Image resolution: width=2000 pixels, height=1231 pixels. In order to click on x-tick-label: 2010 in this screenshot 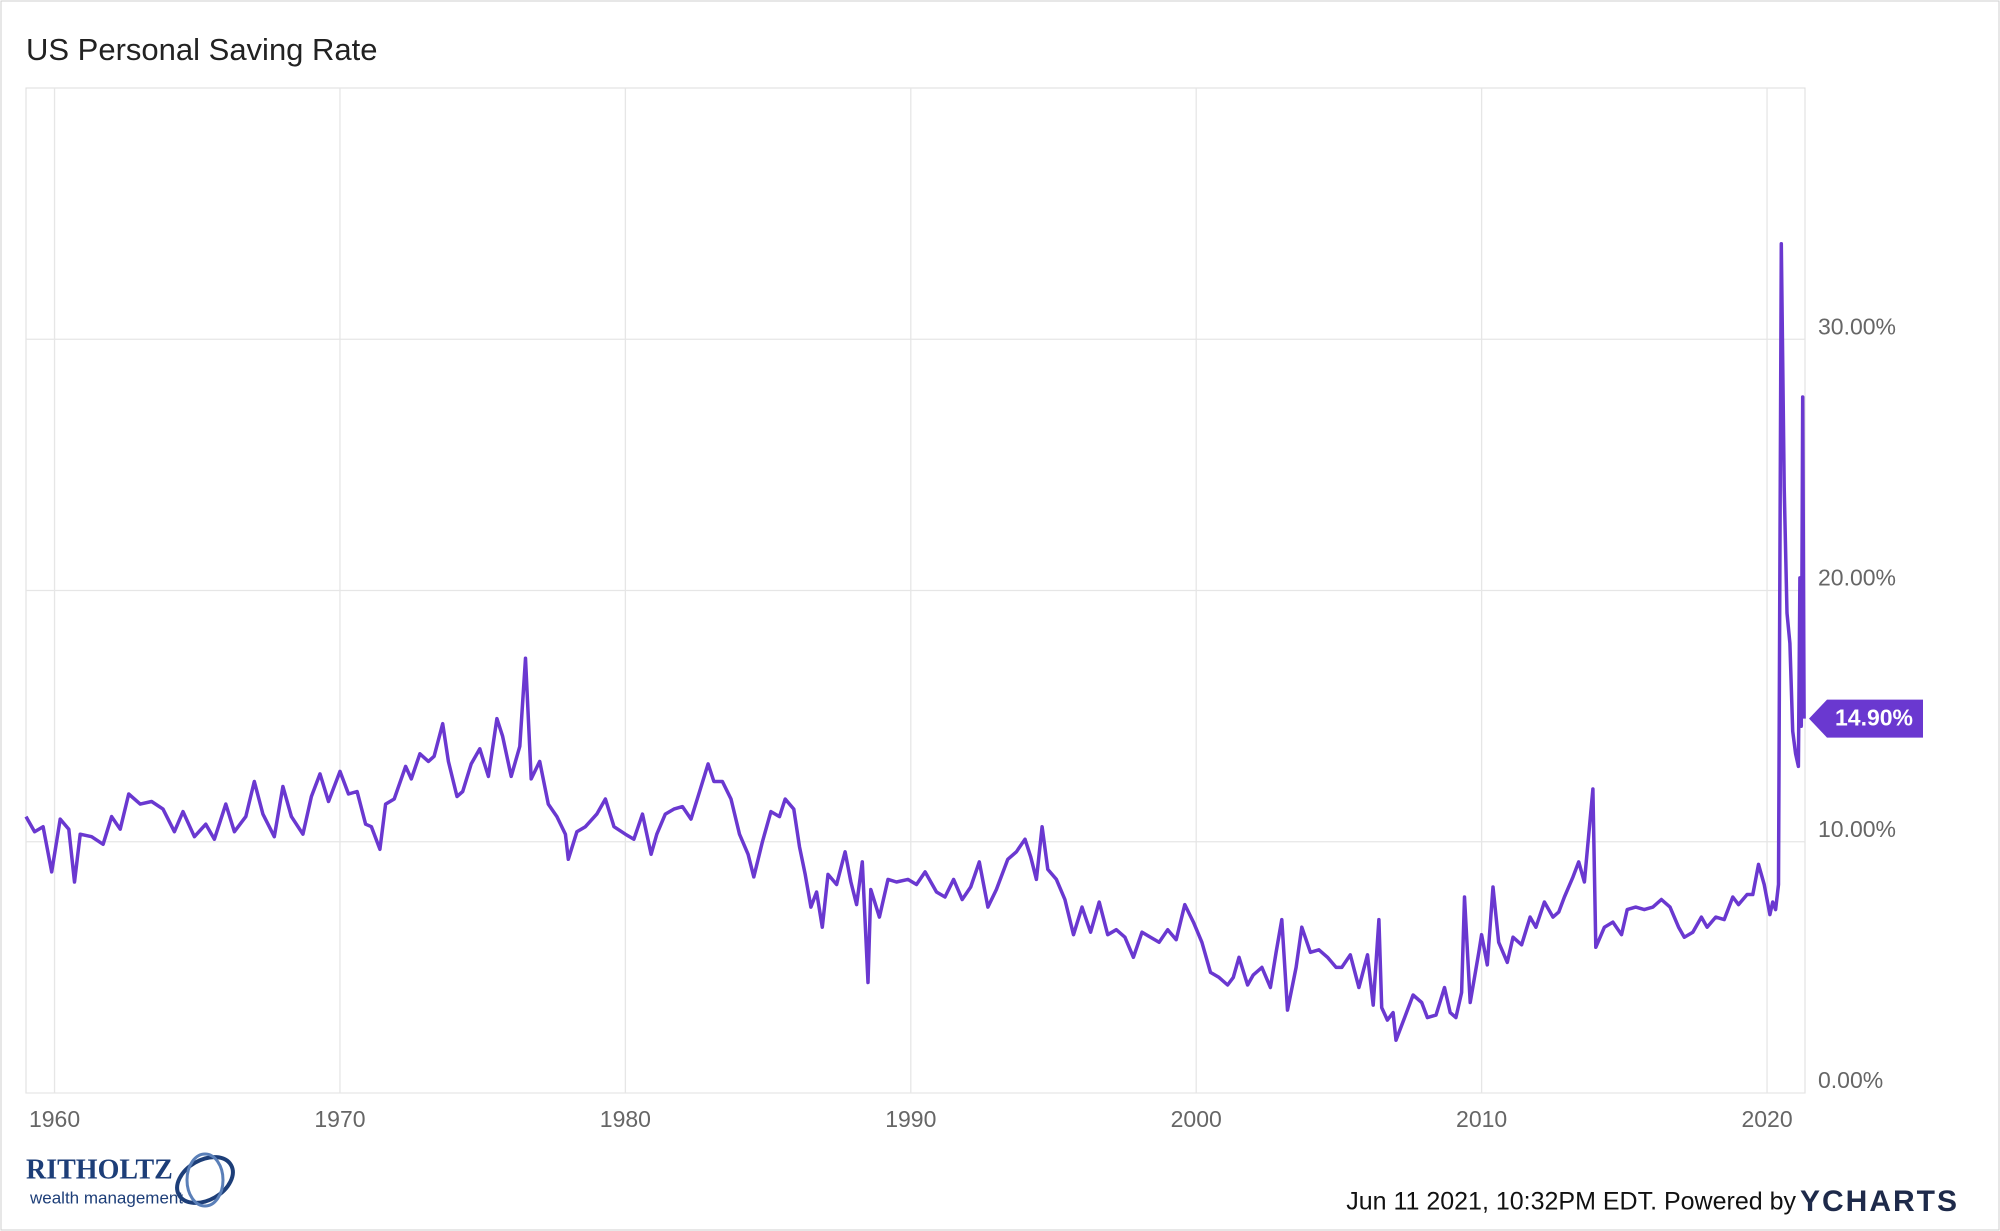, I will do `click(1481, 1119)`.